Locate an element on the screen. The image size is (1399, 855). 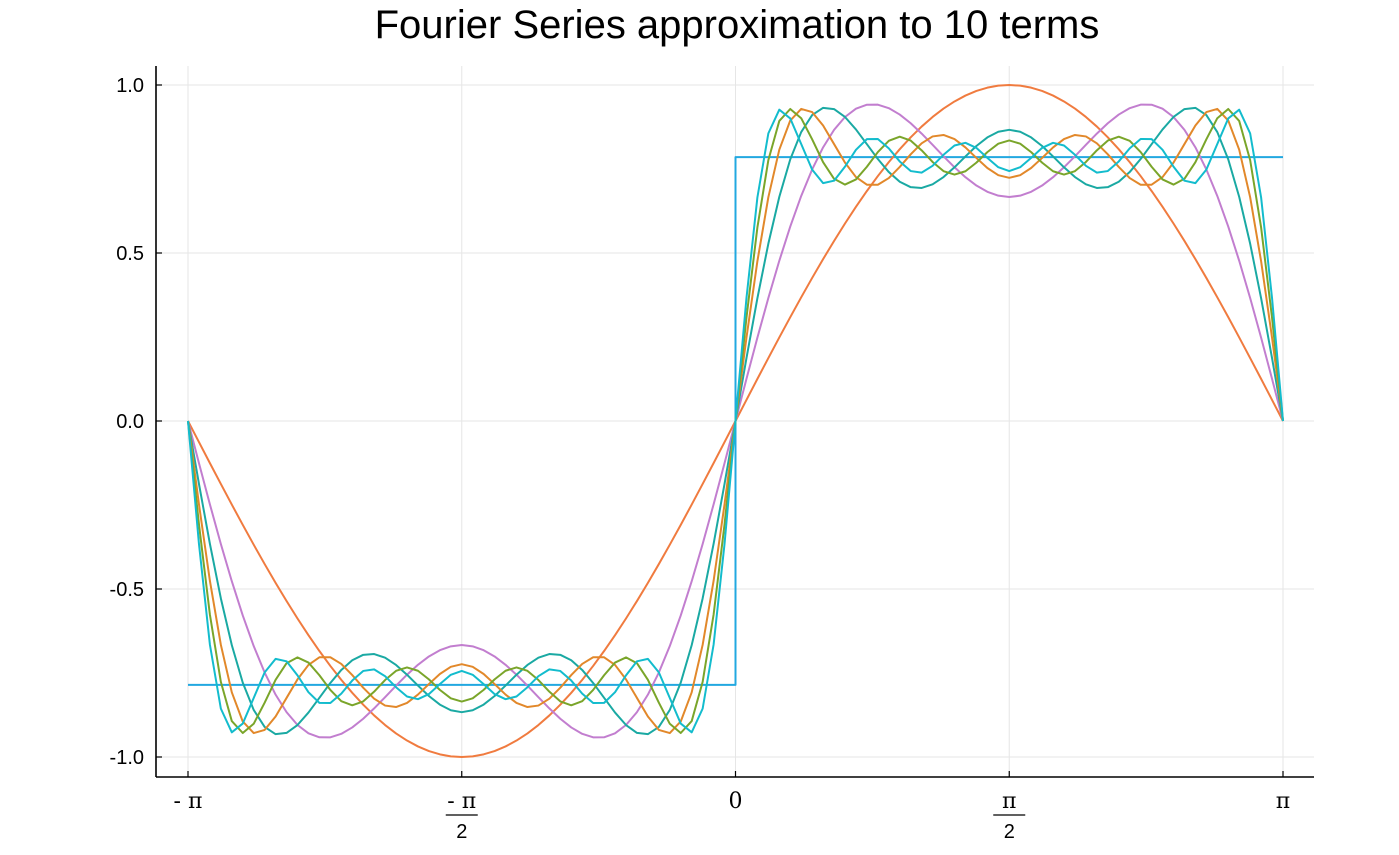
chart-title: Fourier Series approximation to 10 terms is located at coordinates (737, 25).